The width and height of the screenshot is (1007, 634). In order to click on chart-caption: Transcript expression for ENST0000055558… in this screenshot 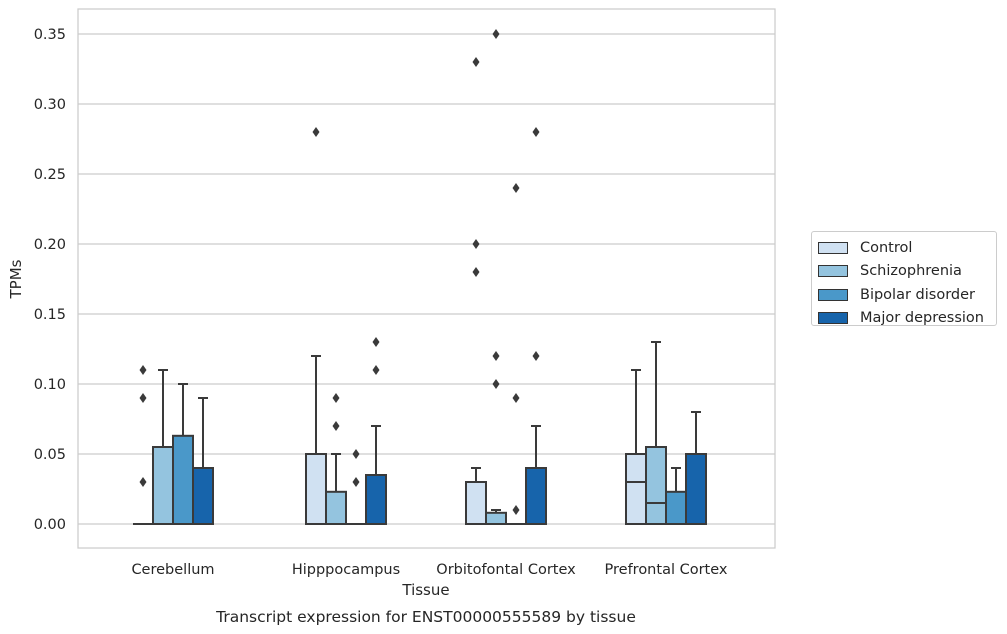, I will do `click(425, 617)`.